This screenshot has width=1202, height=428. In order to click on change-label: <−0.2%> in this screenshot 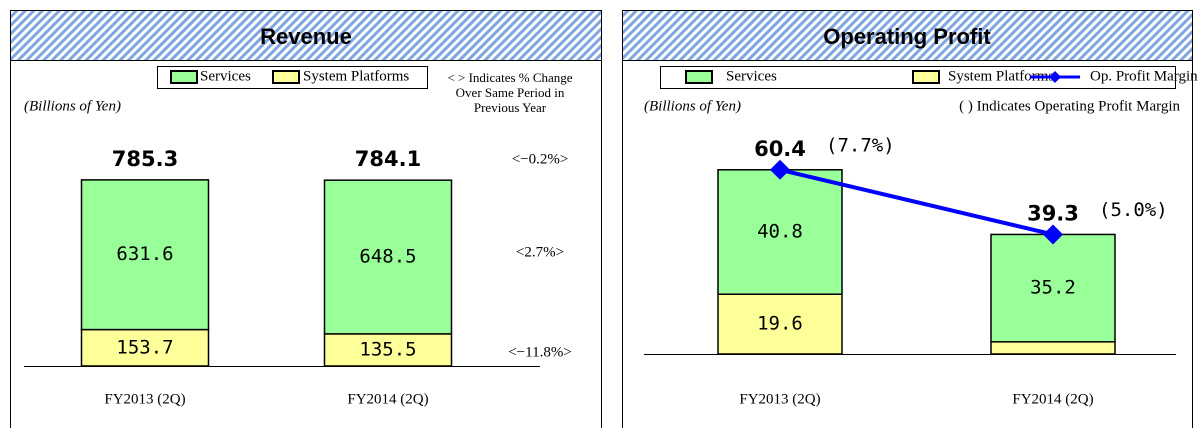, I will do `click(540, 159)`.